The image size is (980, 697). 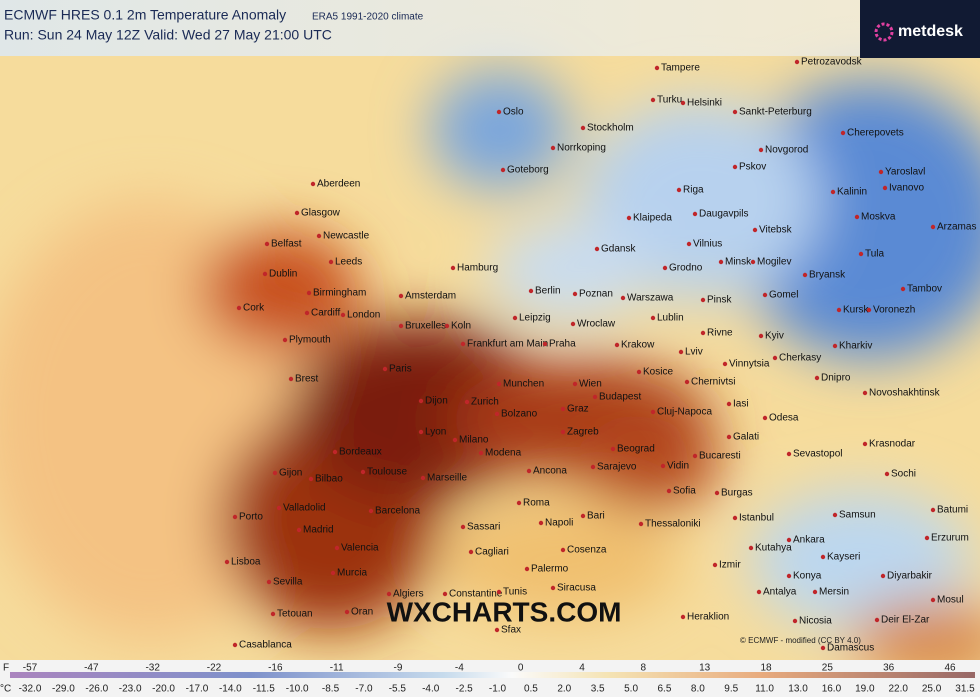 What do you see at coordinates (598, 689) in the screenshot?
I see `colorbar-c-label: 3.5` at bounding box center [598, 689].